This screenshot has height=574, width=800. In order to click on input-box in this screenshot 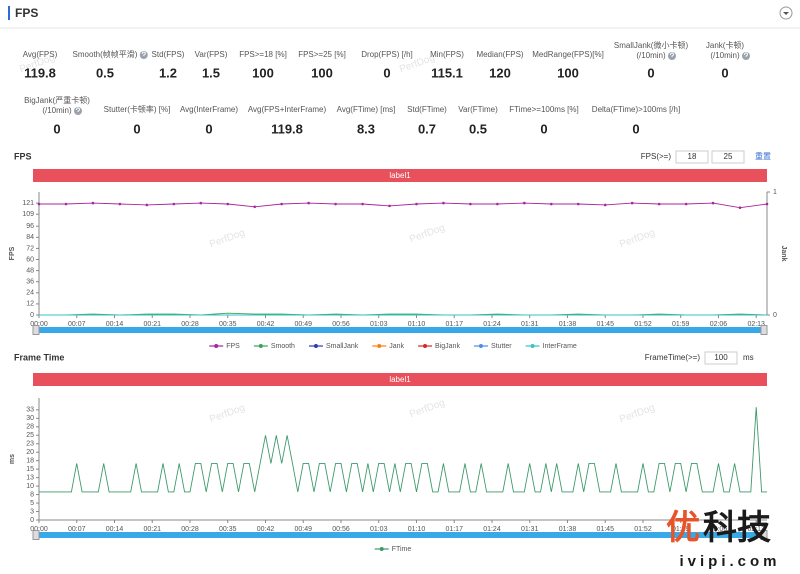, I will do `click(728, 157)`.